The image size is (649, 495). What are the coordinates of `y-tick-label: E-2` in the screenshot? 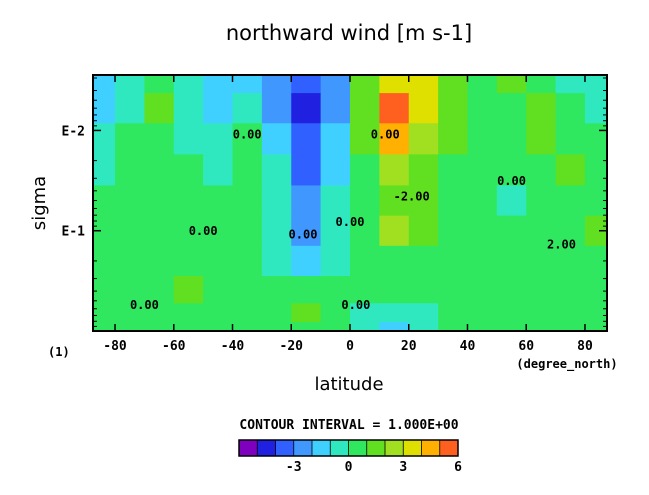 It's located at (73, 131).